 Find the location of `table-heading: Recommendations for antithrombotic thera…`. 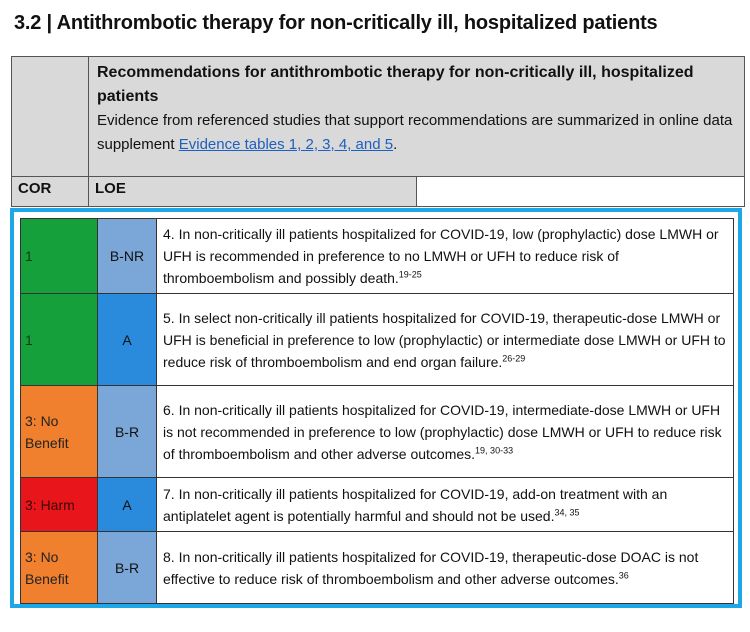

table-heading: Recommendations for antithrombotic thera… is located at coordinates (395, 84).